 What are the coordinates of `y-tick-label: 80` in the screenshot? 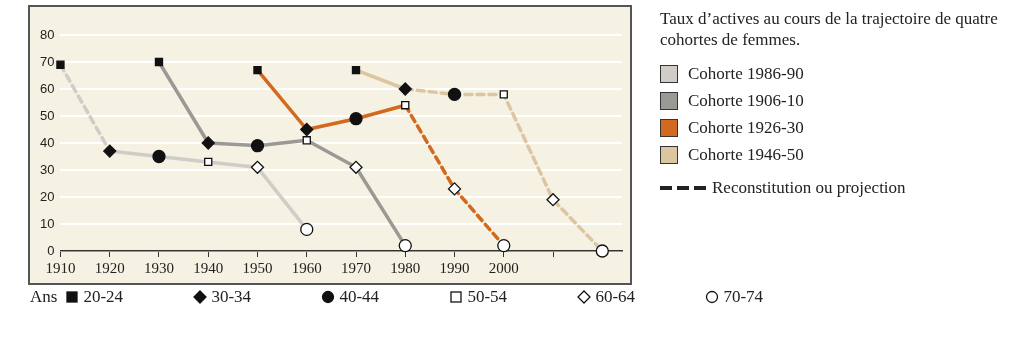 It's located at (47, 34).